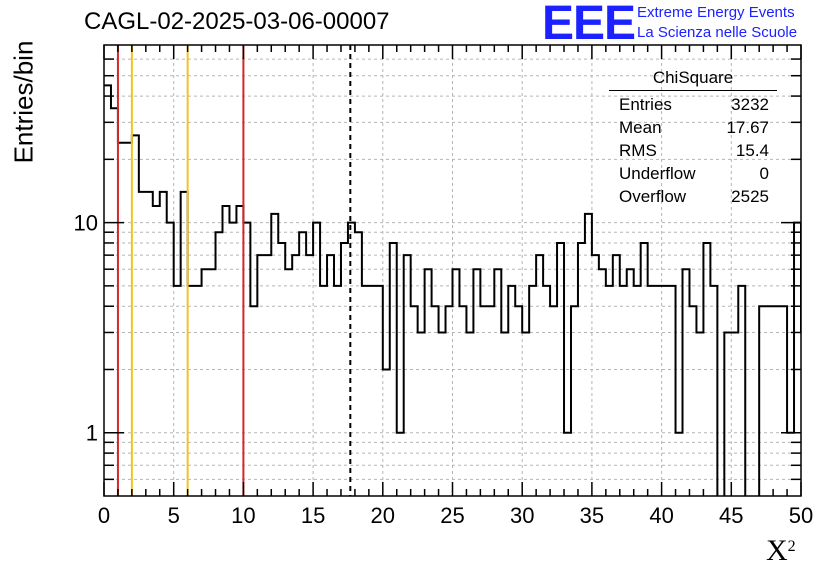 This screenshot has width=836, height=572. I want to click on stats-row-rms: RMS 15.4, so click(693, 150).